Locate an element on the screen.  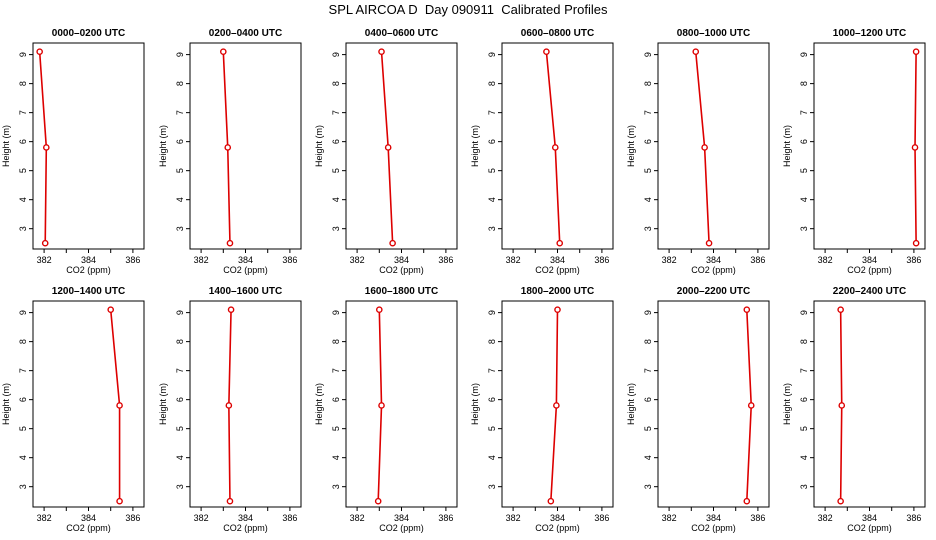
panel-title: 2000–2200 UTC is located at coordinates (713, 291).